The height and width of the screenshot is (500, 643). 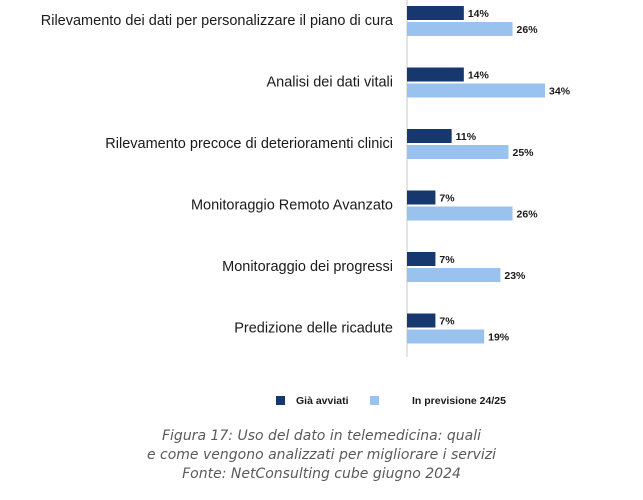 I want to click on category-label: Predizione delle ricadute, so click(x=313, y=329).